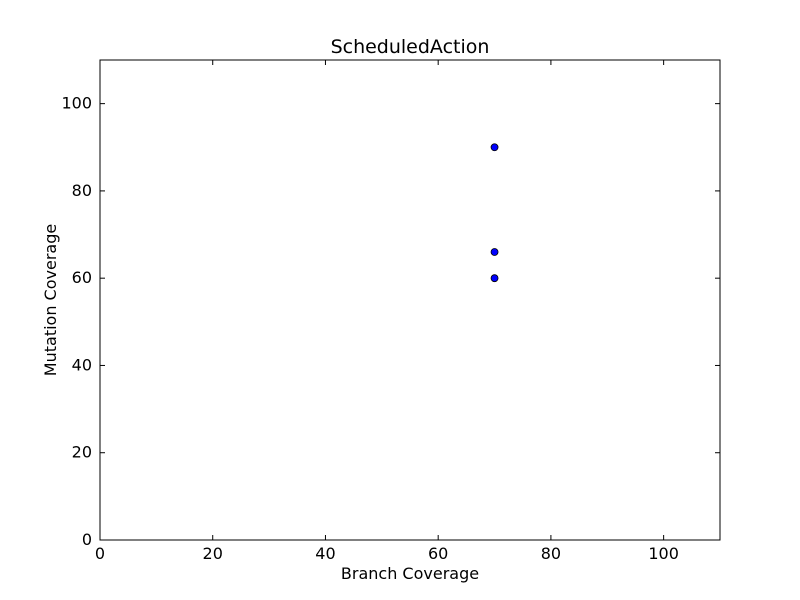 This screenshot has width=800, height=600. I want to click on x-tick-label: 0, so click(100, 553).